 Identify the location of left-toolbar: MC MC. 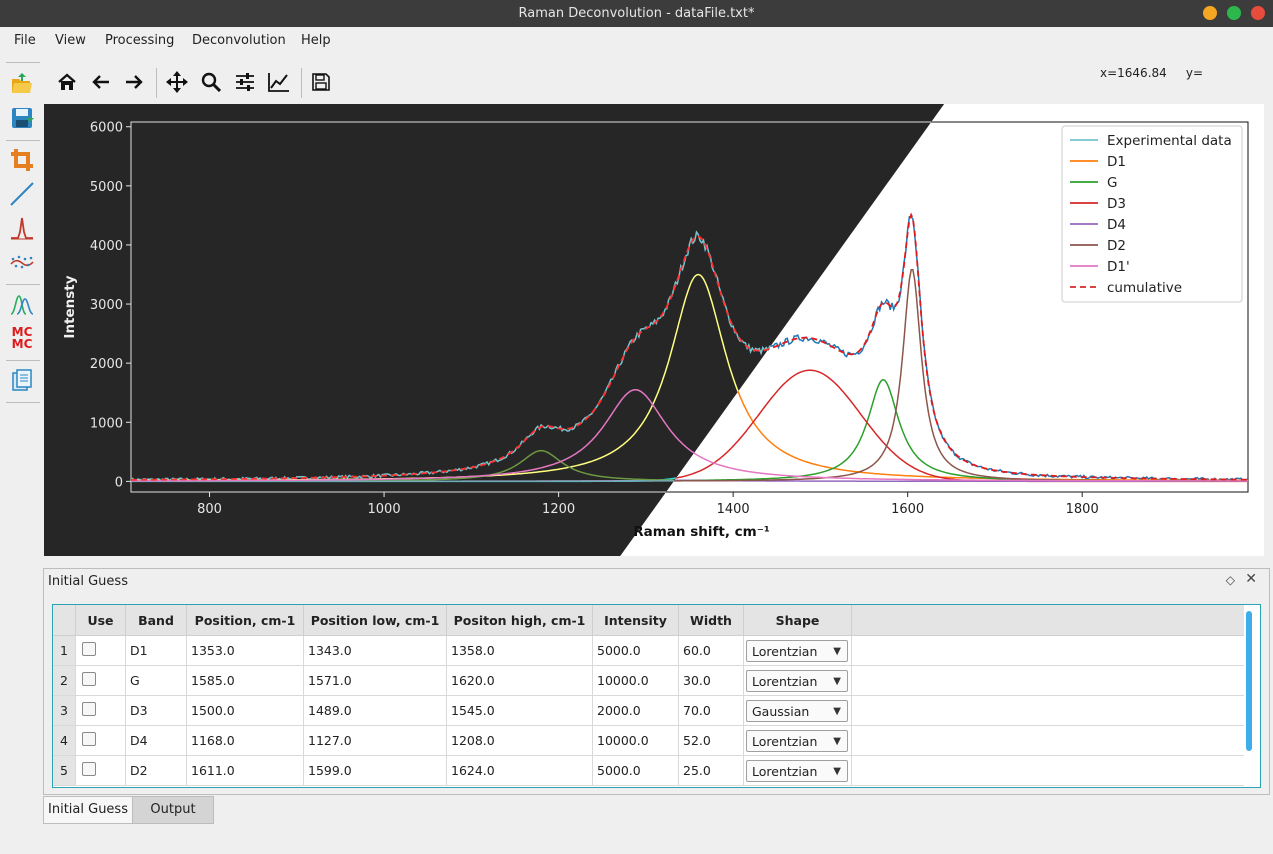
(21, 240).